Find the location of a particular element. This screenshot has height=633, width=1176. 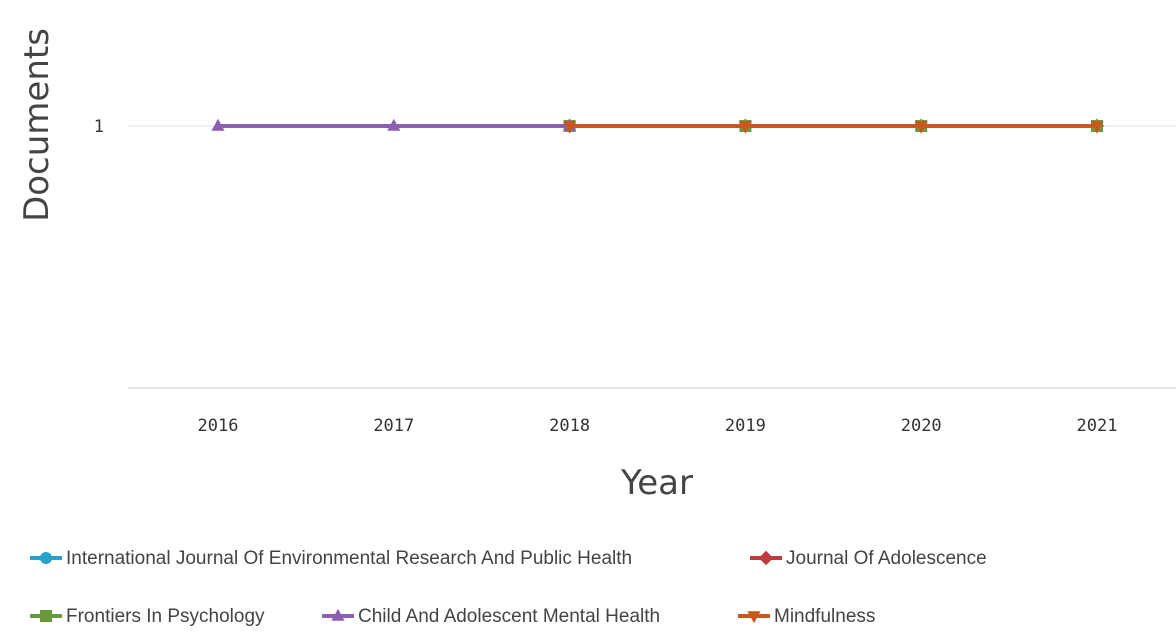

x-tick-label: 2019 is located at coordinates (745, 426).